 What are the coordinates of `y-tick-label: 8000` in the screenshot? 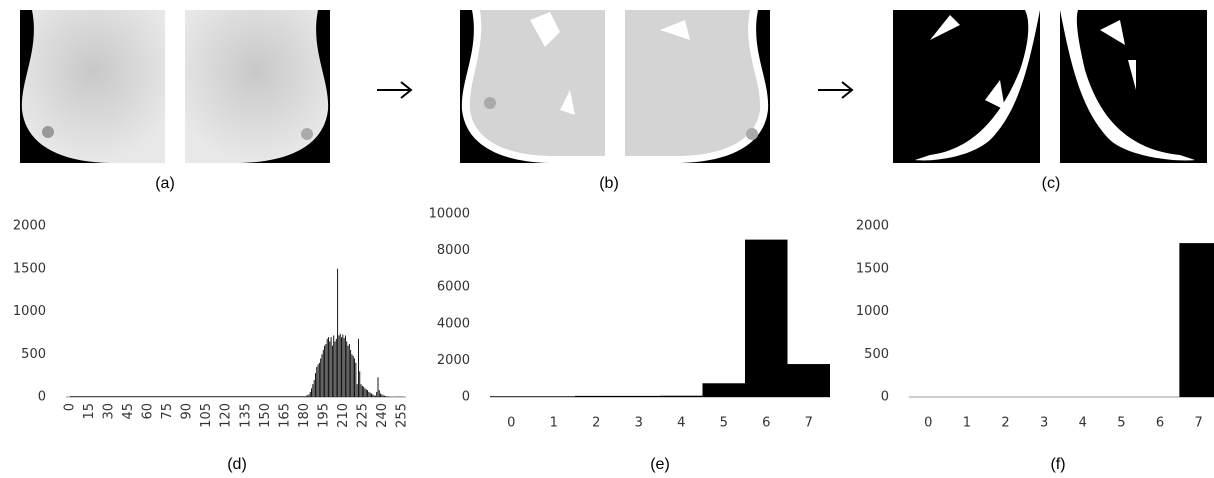 It's located at (453, 250).